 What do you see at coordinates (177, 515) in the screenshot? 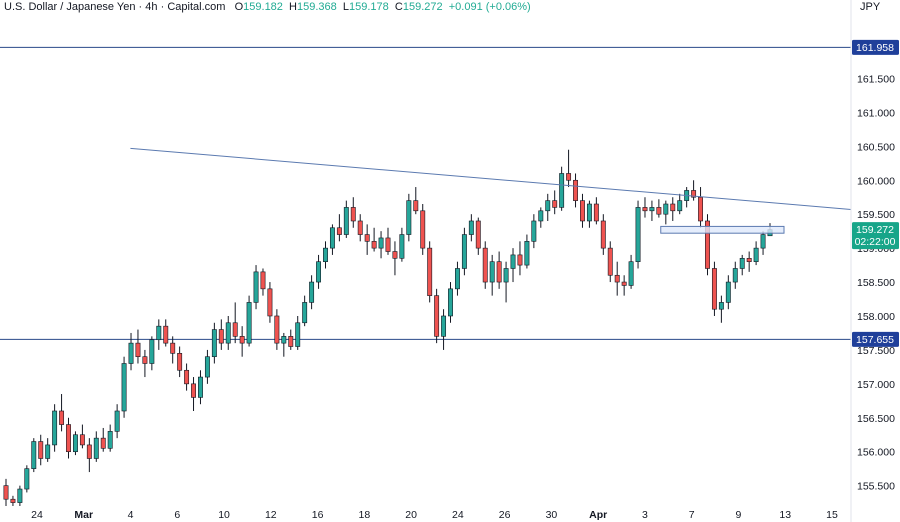
I see `time-tick-label: 6` at bounding box center [177, 515].